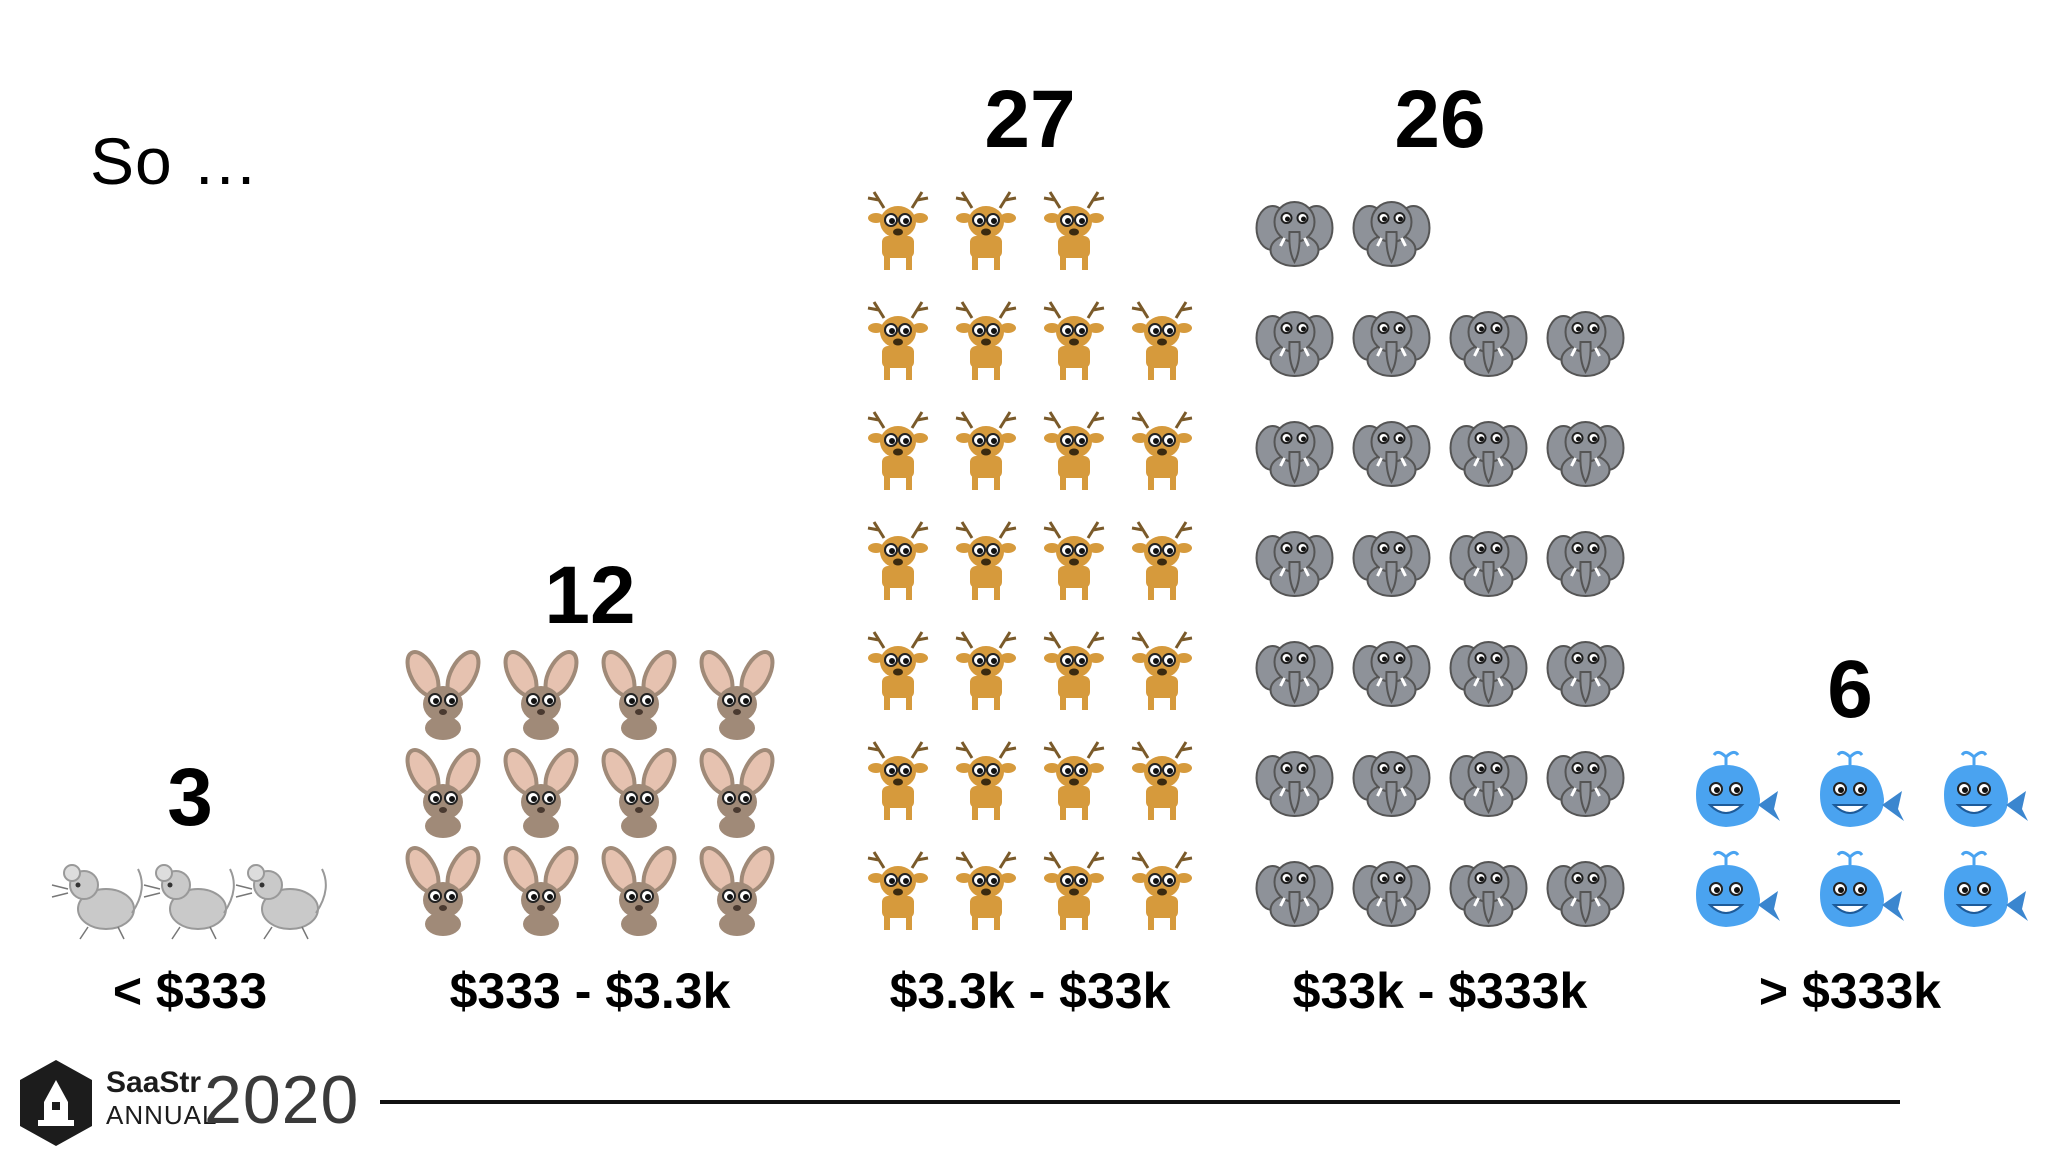 The width and height of the screenshot is (2048, 1152). What do you see at coordinates (1440, 119) in the screenshot?
I see `bucket-count-label: 26` at bounding box center [1440, 119].